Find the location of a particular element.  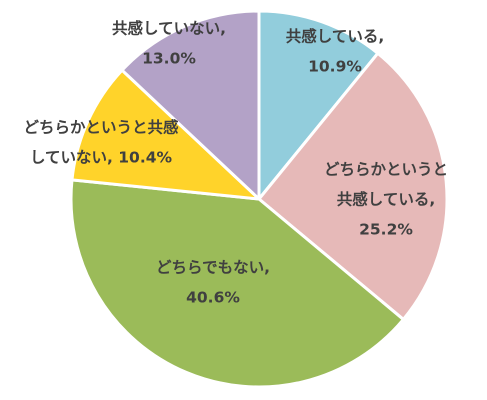

slice-label-0: 共感している, 10.9% is located at coordinates (335, 51).